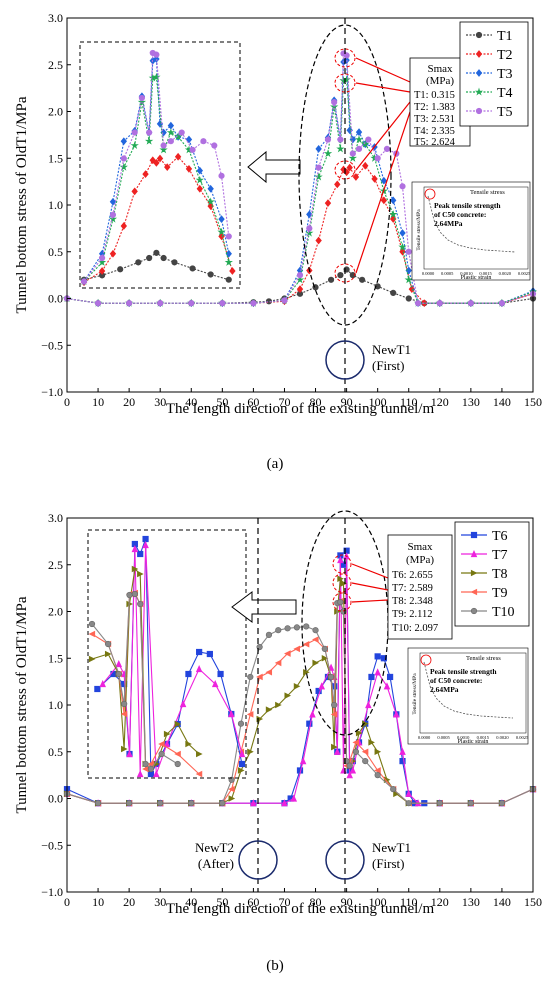  Describe the element at coordinates (345, 360) in the screenshot. I see `chart-a-newt1-circle` at that location.